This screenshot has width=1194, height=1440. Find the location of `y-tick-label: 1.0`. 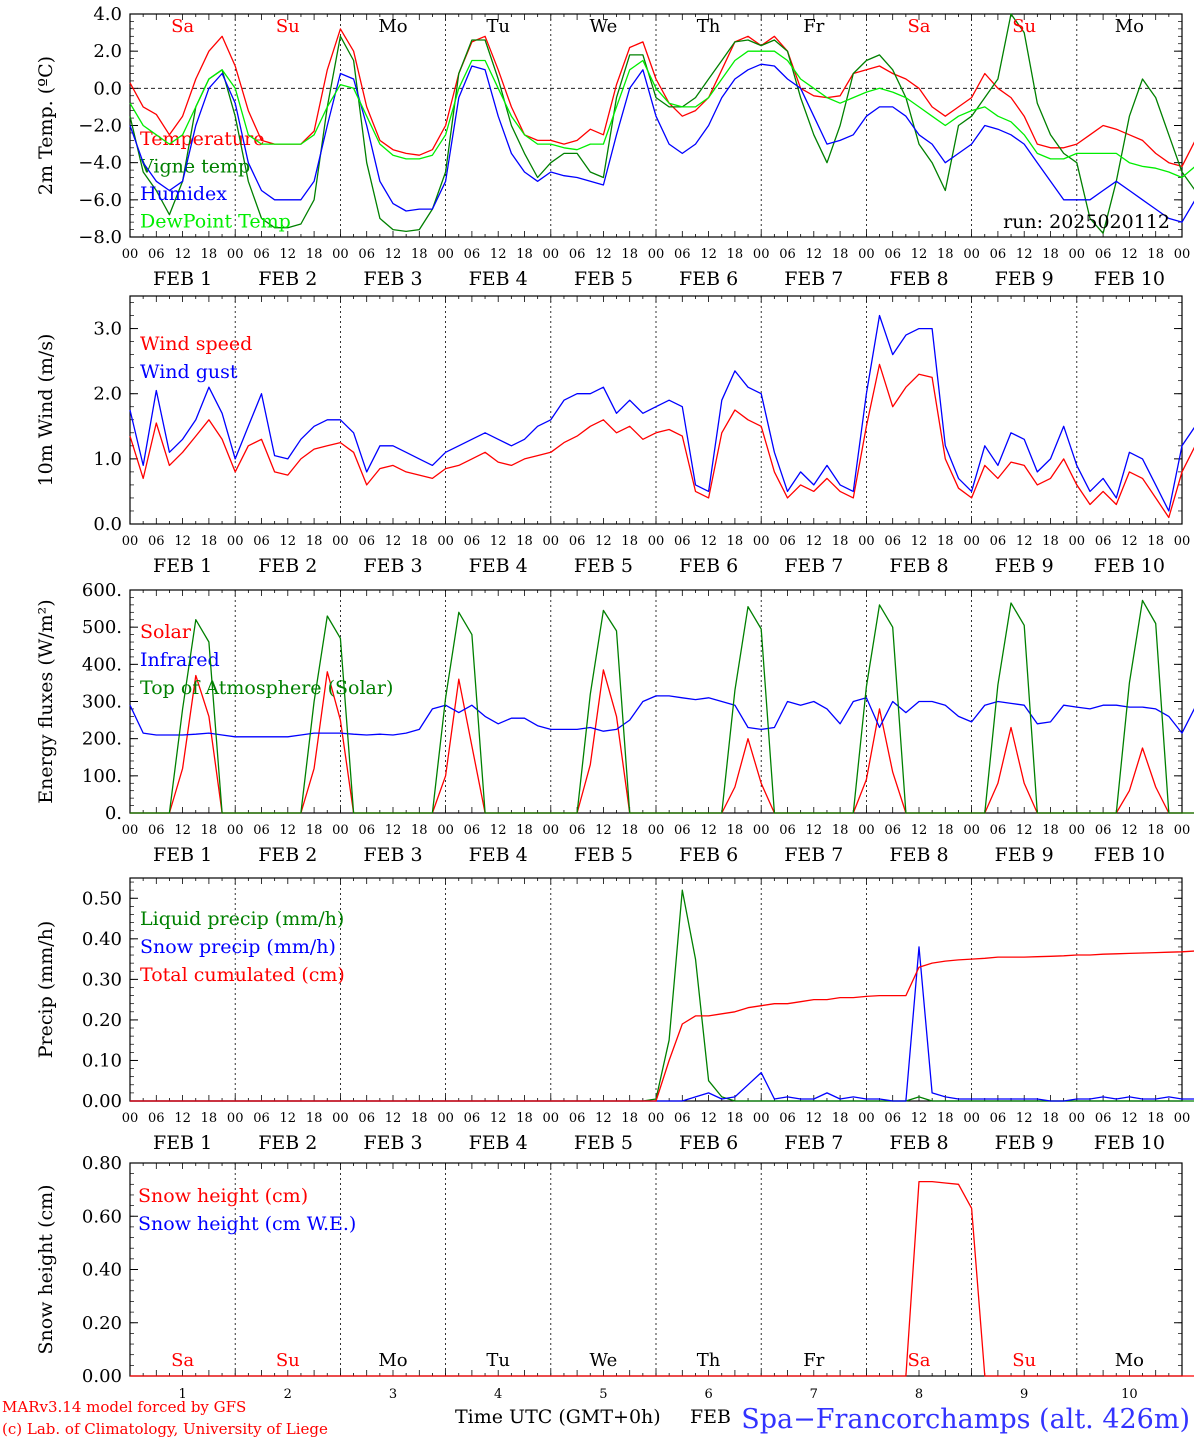

y-tick-label: 1.0 is located at coordinates (107, 459).